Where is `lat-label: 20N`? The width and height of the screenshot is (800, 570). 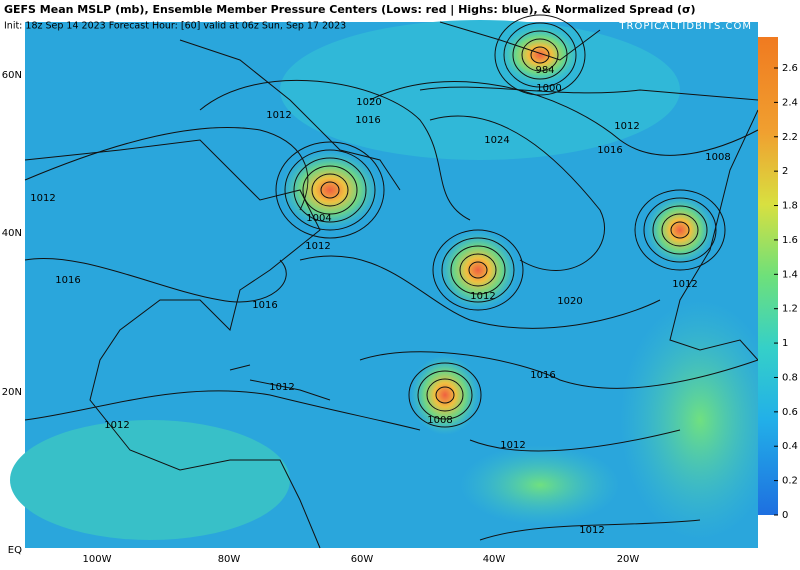
lat-label: 20N is located at coordinates (12, 392).